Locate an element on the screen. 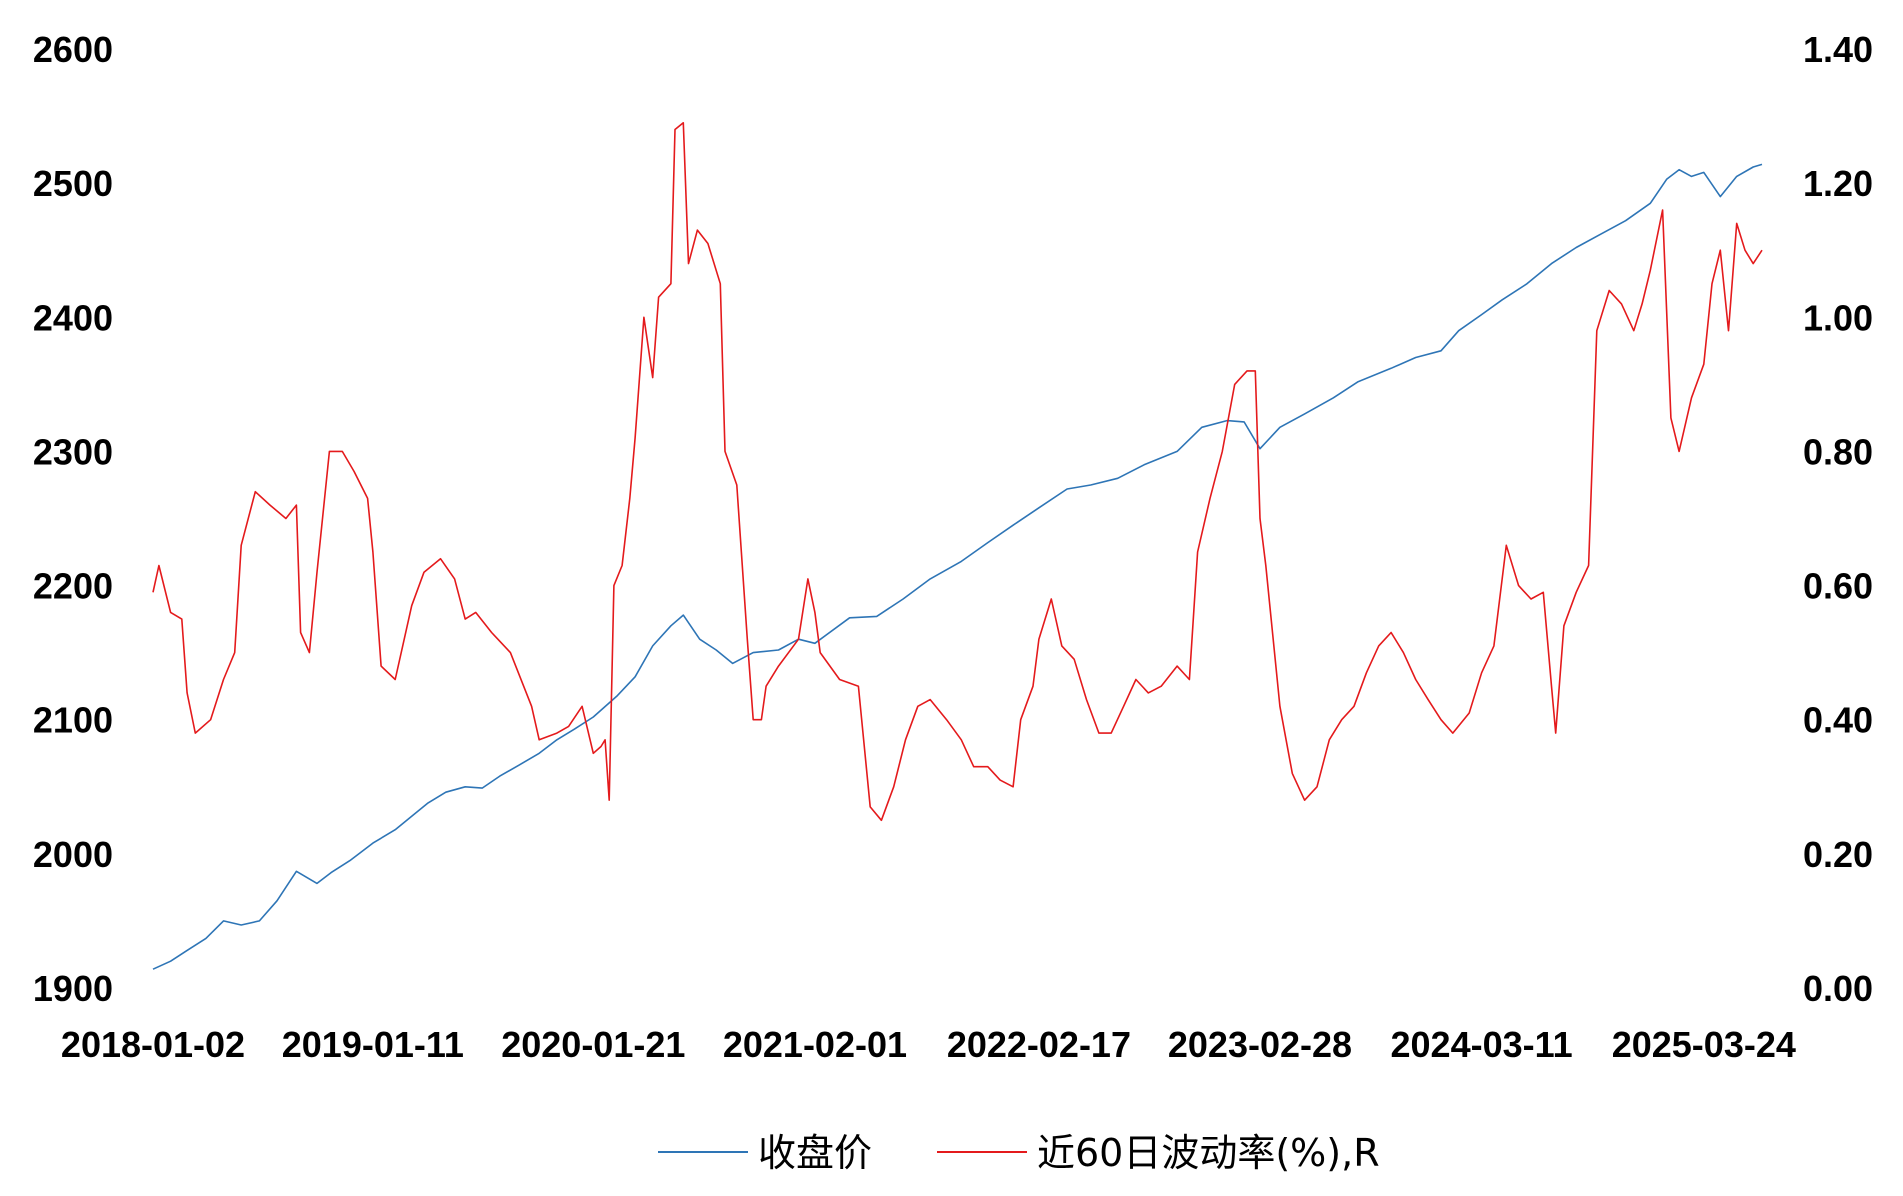 The width and height of the screenshot is (1903, 1196). y-left-tick-label: 2400 is located at coordinates (73, 317).